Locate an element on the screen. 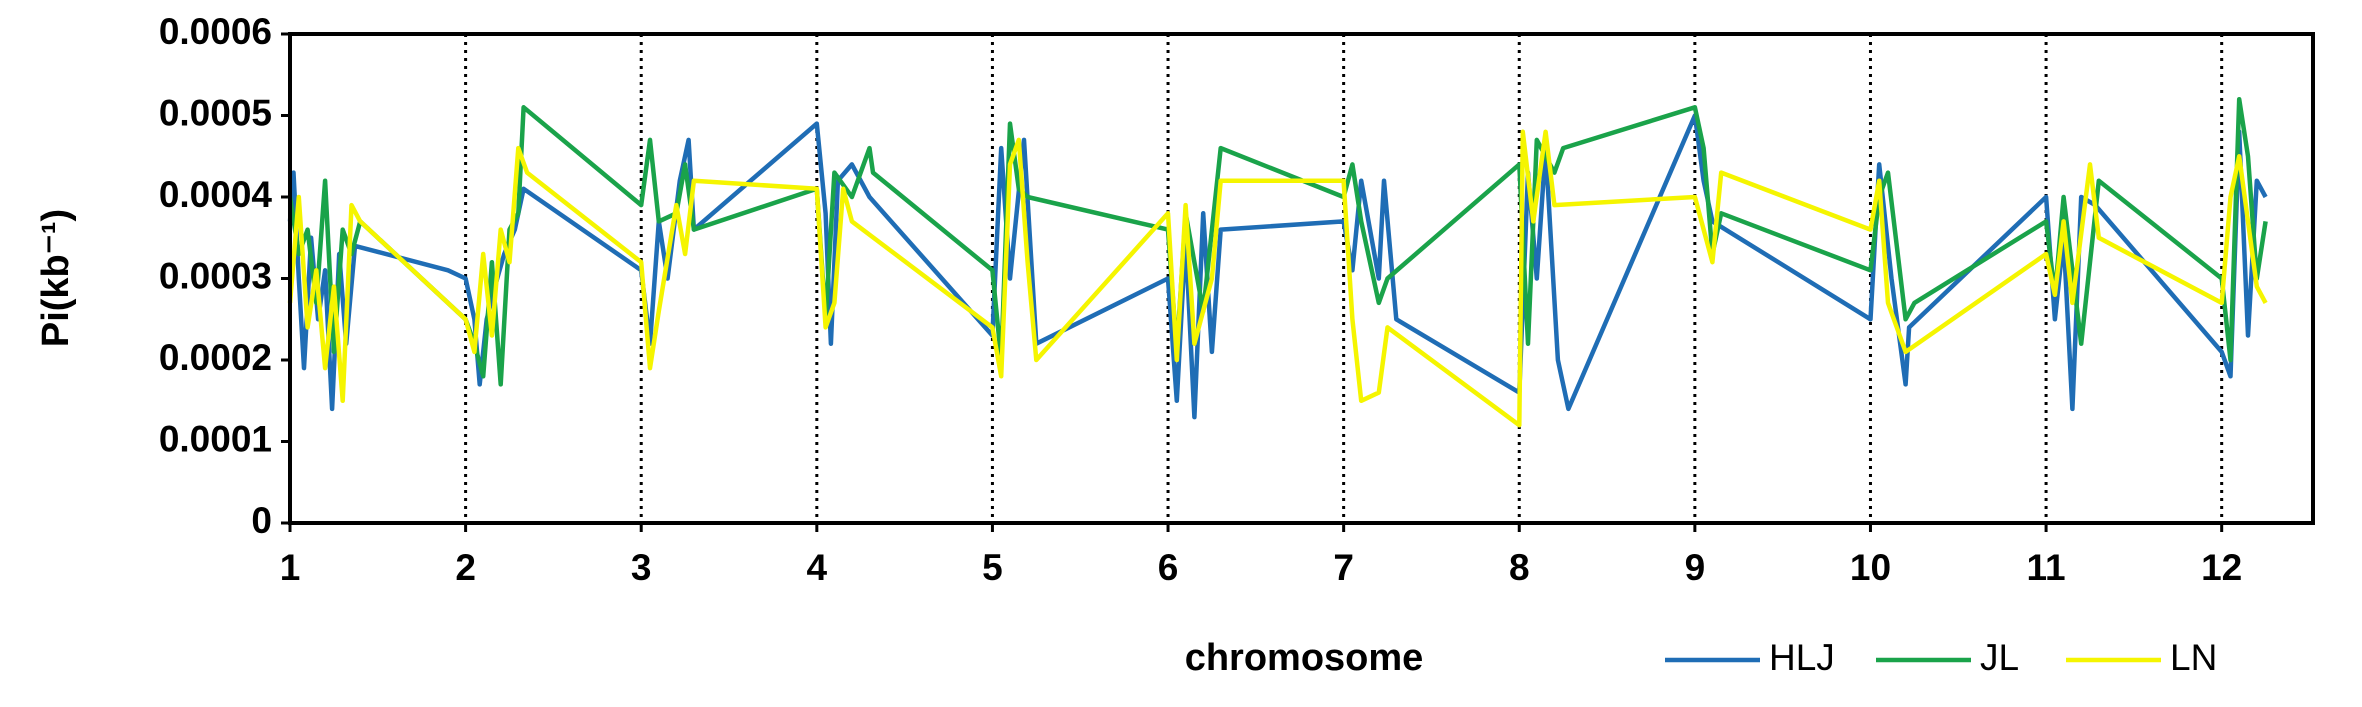  legend-item: HLJ is located at coordinates (1750, 657).